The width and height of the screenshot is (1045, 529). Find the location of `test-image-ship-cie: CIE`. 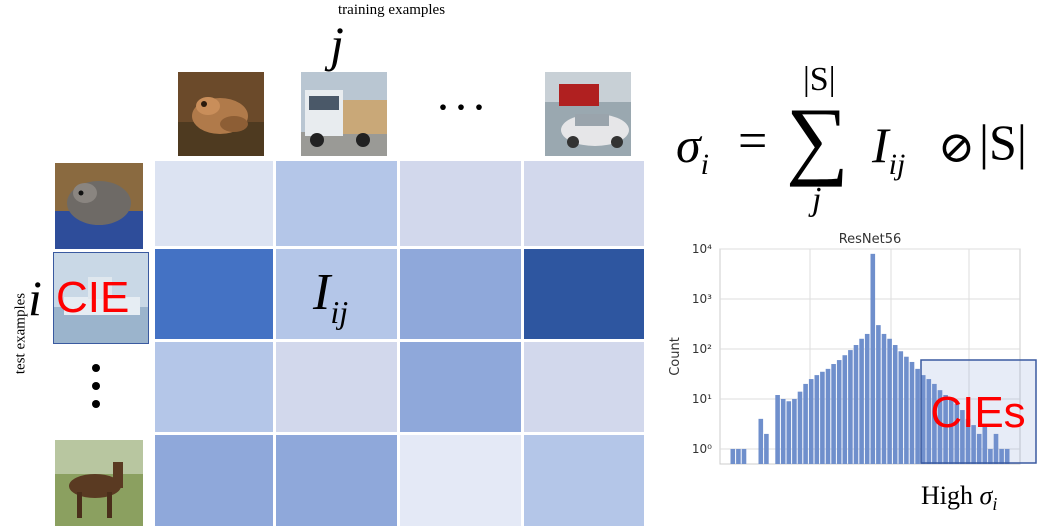

test-image-ship-cie: CIE is located at coordinates (101, 298).